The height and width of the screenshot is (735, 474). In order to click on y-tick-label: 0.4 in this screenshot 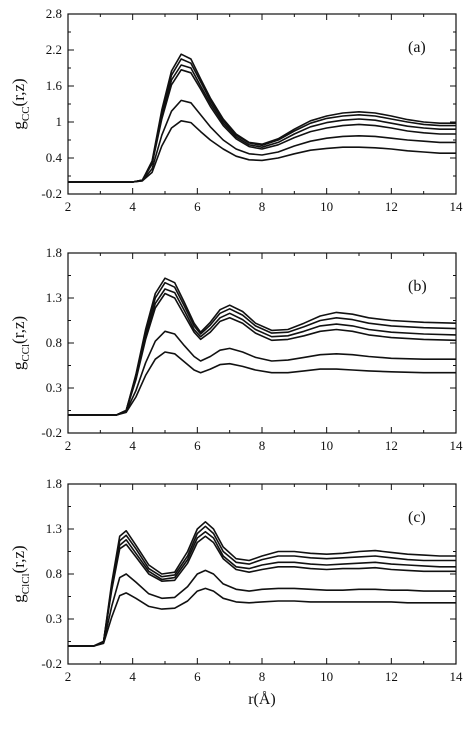, I will do `click(54, 157)`.